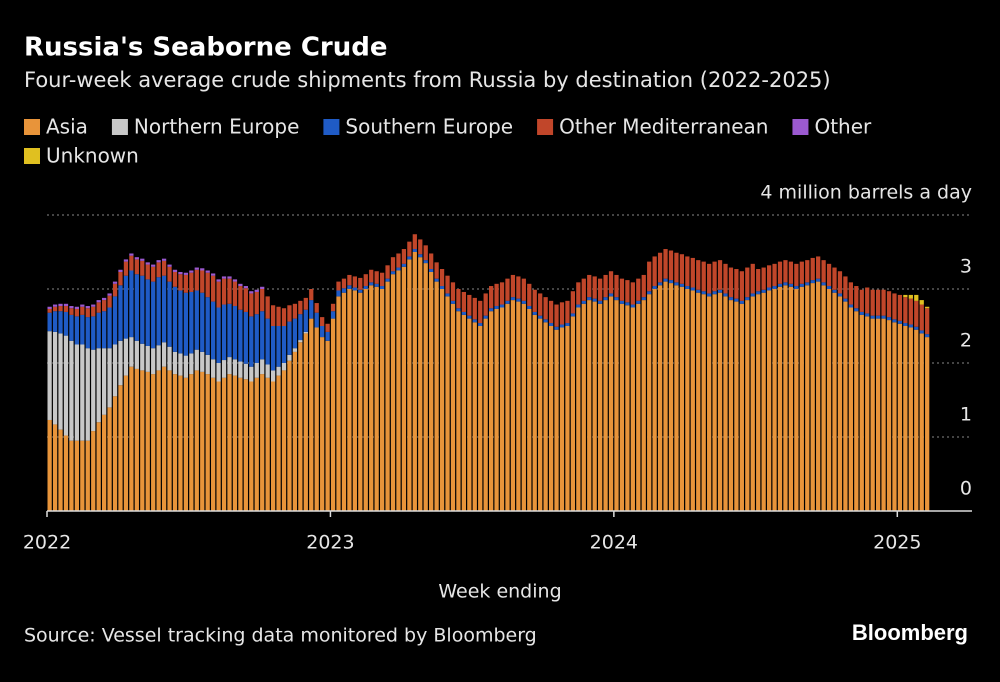 Image resolution: width=1000 pixels, height=682 pixels. I want to click on y-tick-label: 0, so click(966, 489).